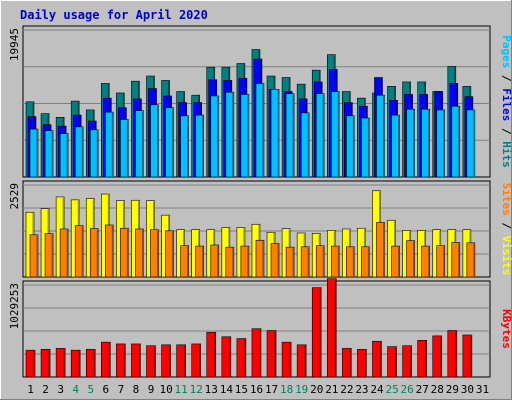  What do you see at coordinates (316, 389) in the screenshot?
I see `x-tick-label: 20` at bounding box center [316, 389].